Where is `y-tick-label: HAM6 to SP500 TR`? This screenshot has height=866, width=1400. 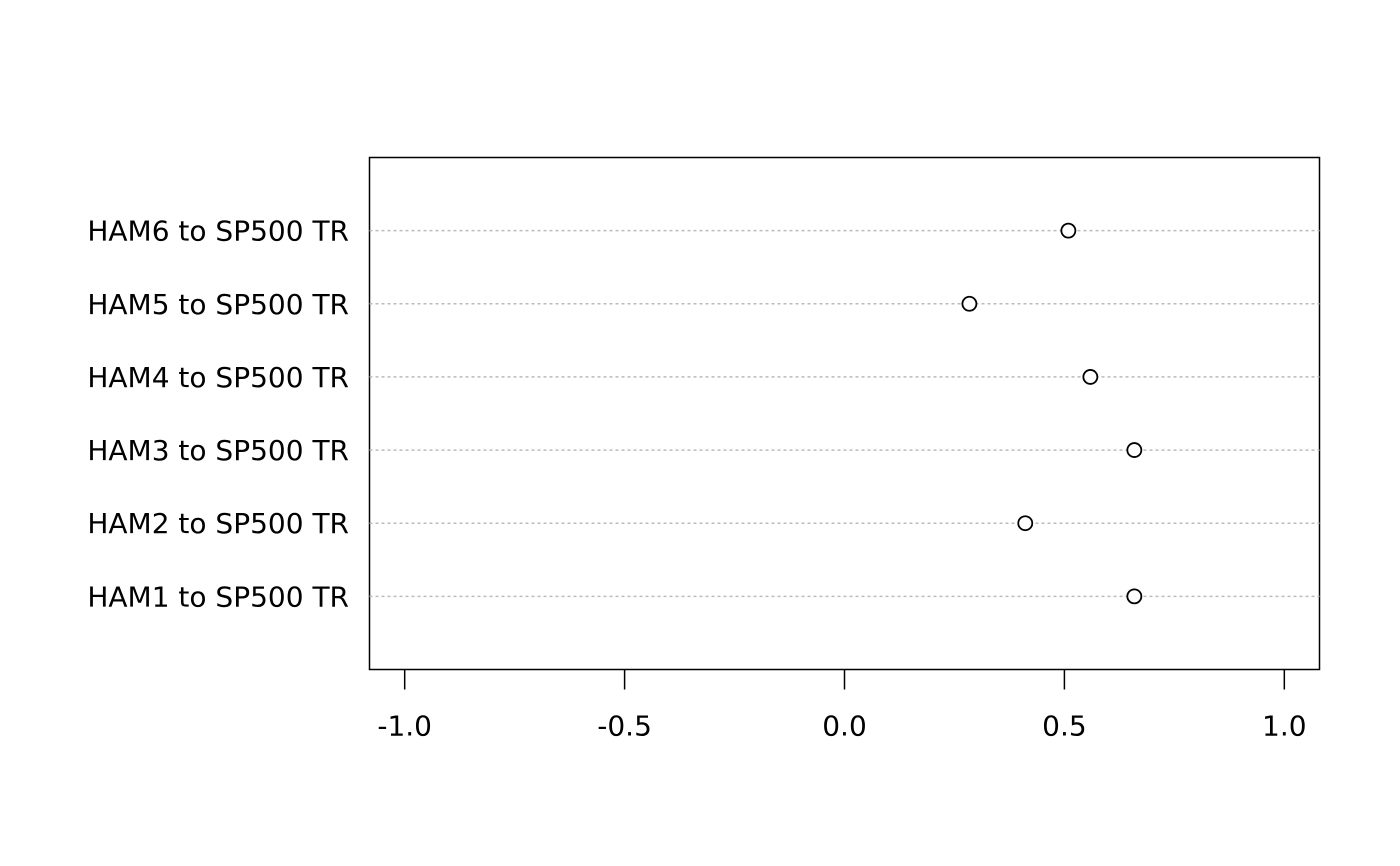 y-tick-label: HAM6 to SP500 TR is located at coordinates (218, 231).